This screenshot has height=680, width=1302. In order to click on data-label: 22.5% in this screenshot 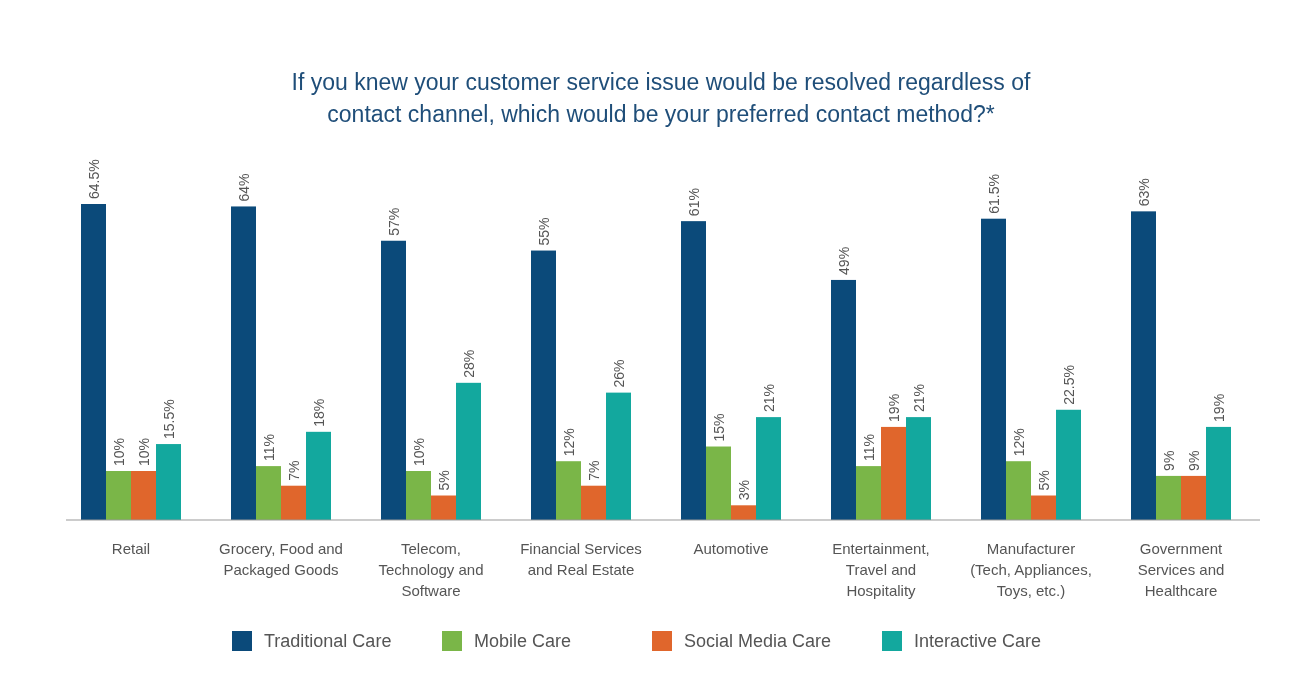, I will do `click(1068, 385)`.